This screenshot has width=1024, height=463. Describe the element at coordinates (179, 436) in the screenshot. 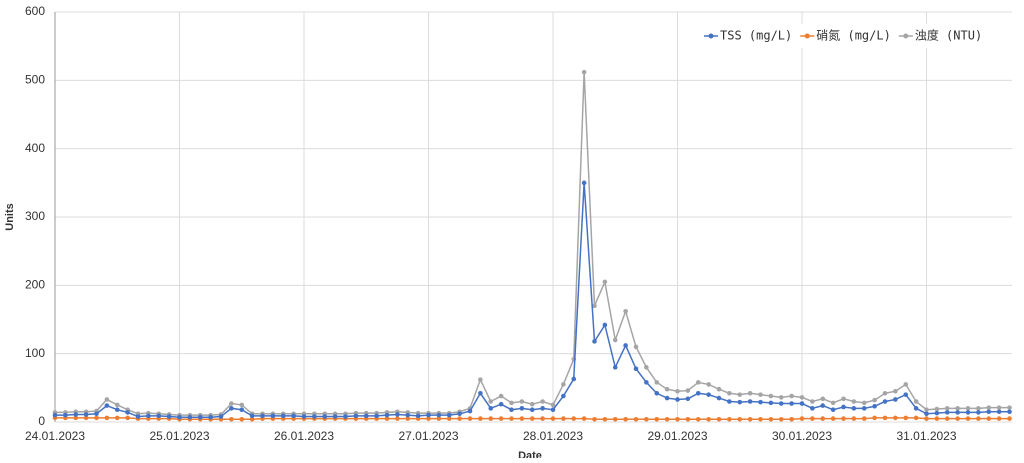

I see `x-tick-label: 25.01.2023` at that location.